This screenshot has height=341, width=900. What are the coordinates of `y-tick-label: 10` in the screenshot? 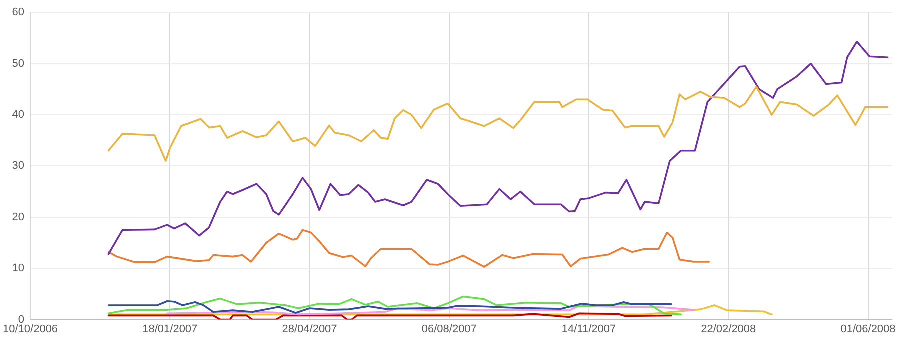 It's located at (18, 268).